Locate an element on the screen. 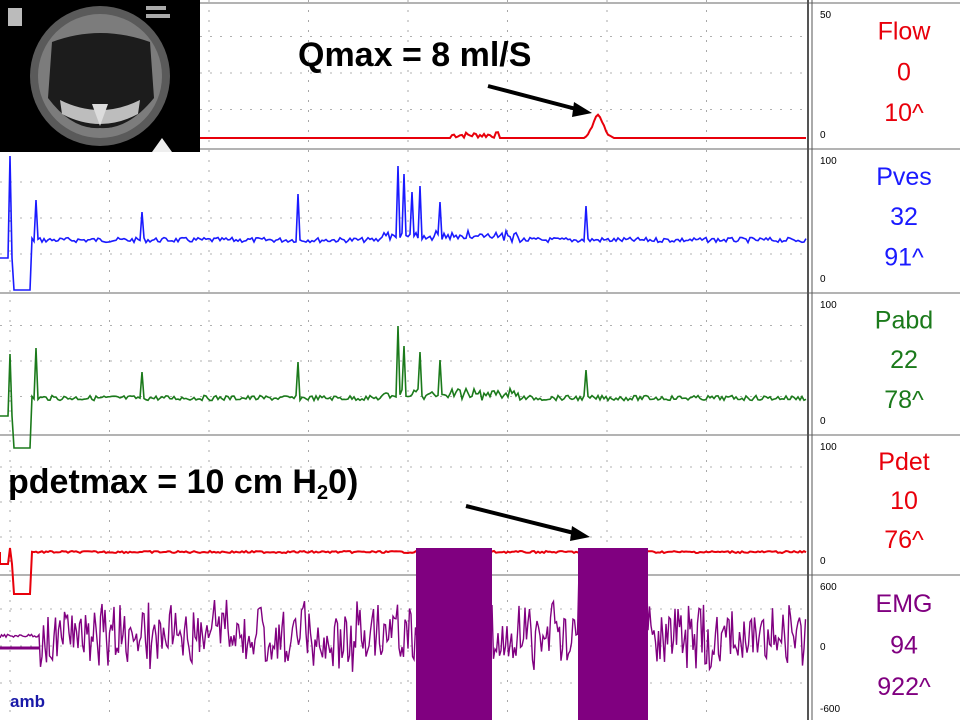  pdetmax-suffix: 0) is located at coordinates (343, 482).